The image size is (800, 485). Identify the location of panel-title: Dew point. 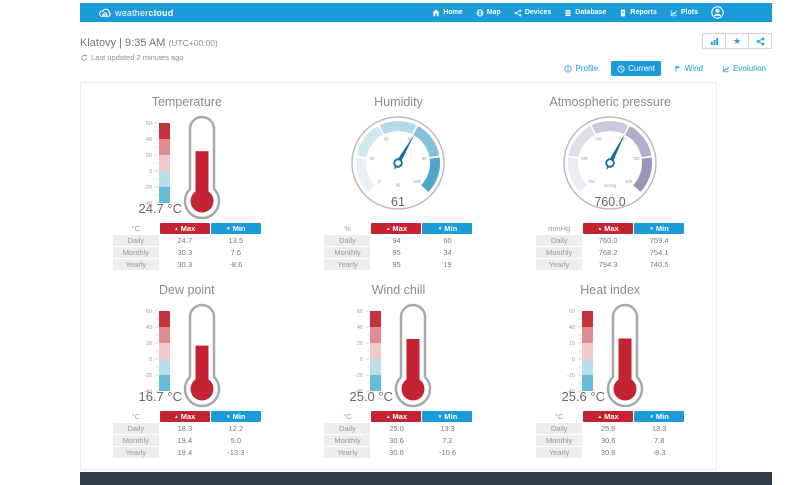
(187, 290).